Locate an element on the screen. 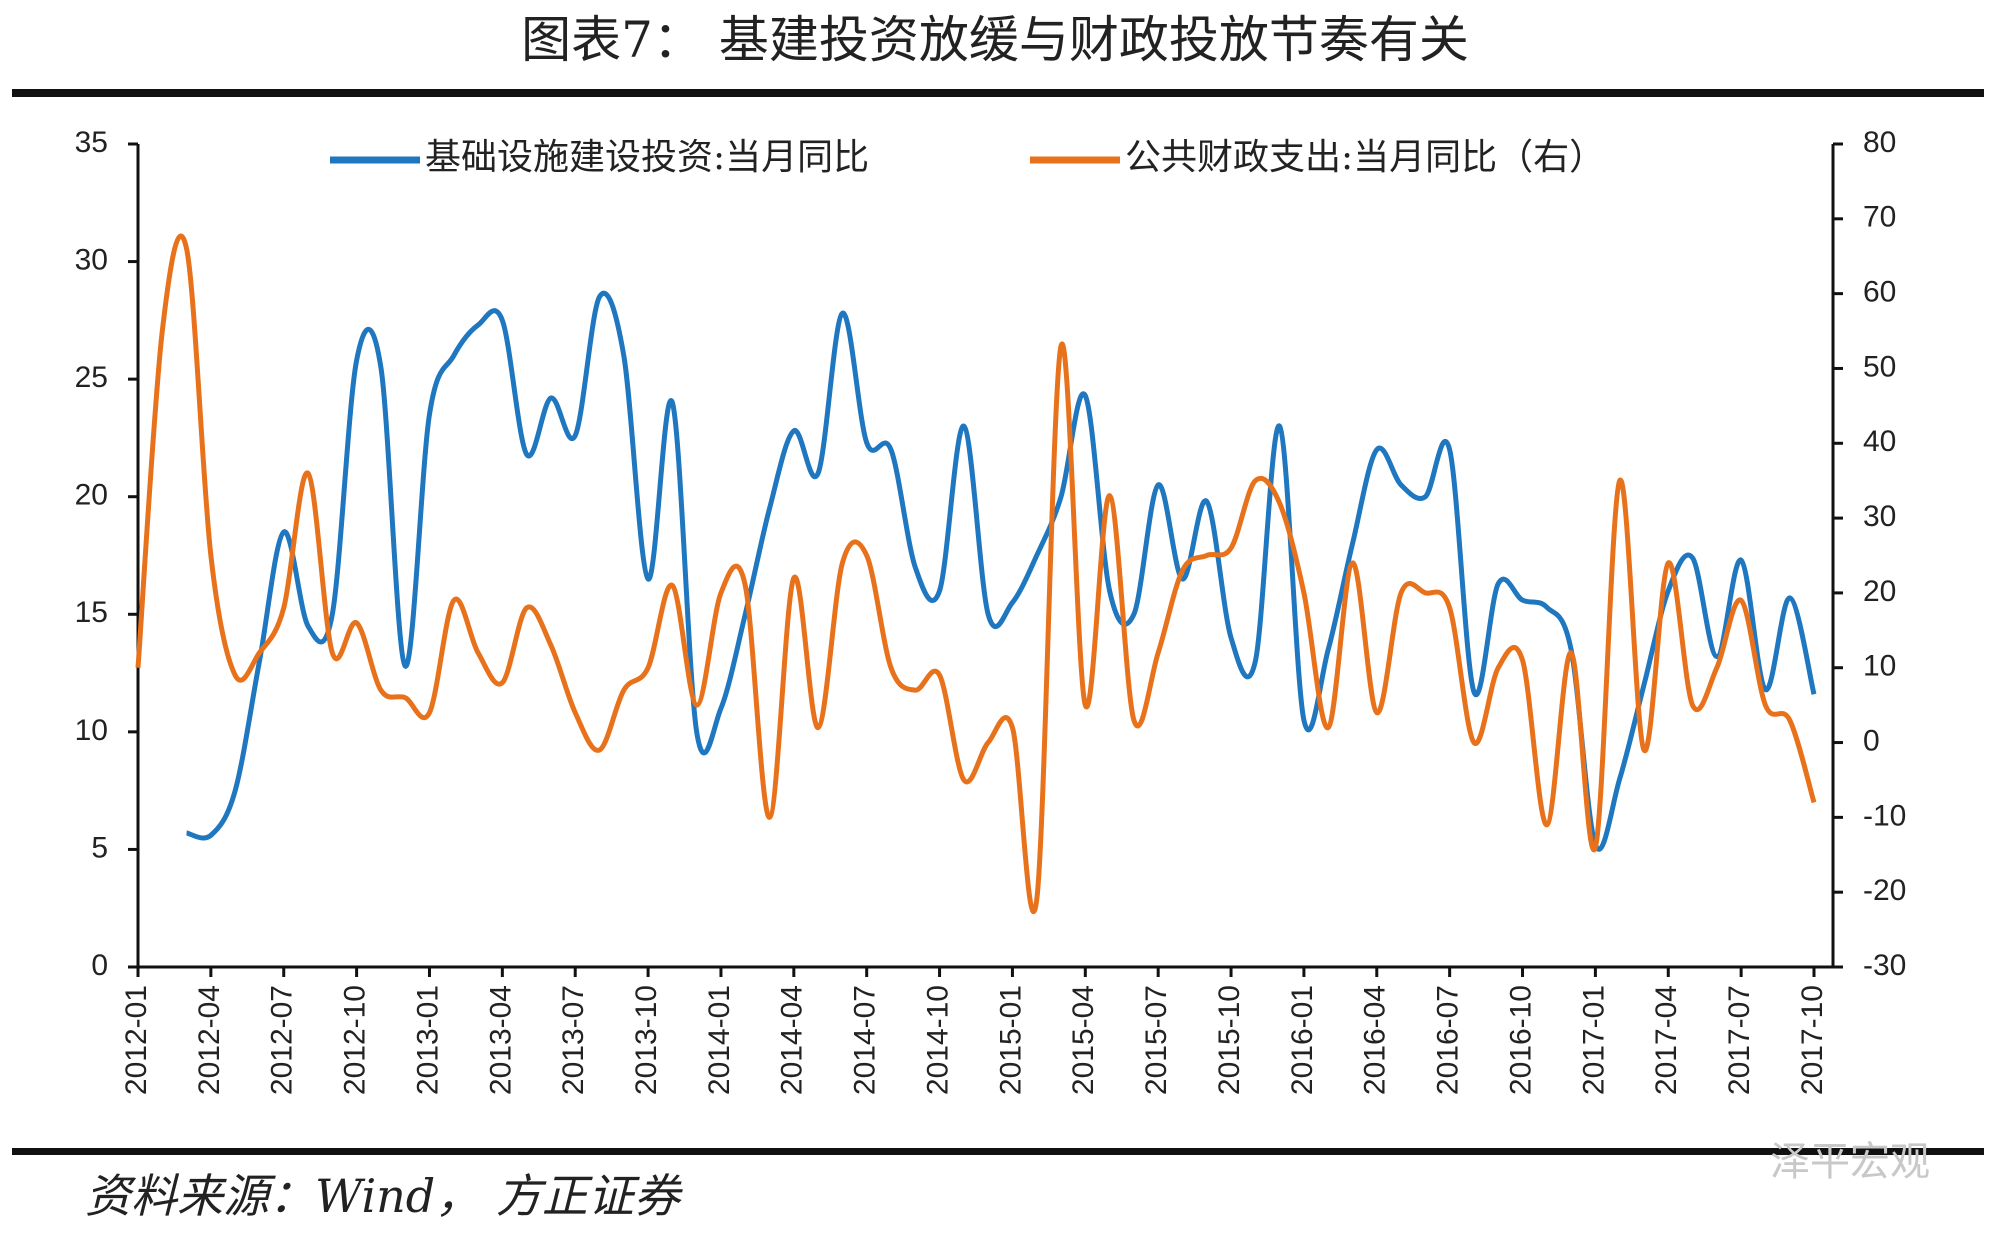 The height and width of the screenshot is (1247, 1990). legend-label: 基础设施建设投资:当月同比 is located at coordinates (647, 157).